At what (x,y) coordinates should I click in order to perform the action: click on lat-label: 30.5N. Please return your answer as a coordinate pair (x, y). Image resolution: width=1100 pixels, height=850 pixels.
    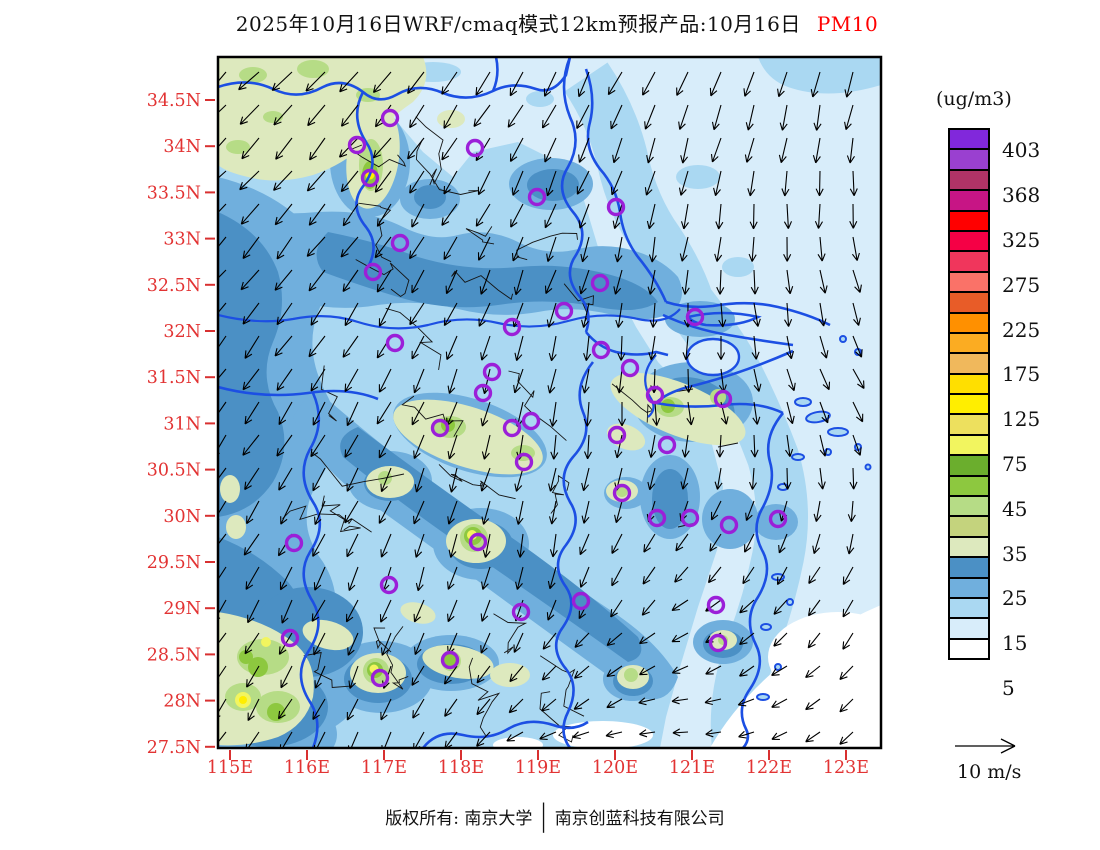
    Looking at the image, I should click on (174, 471).